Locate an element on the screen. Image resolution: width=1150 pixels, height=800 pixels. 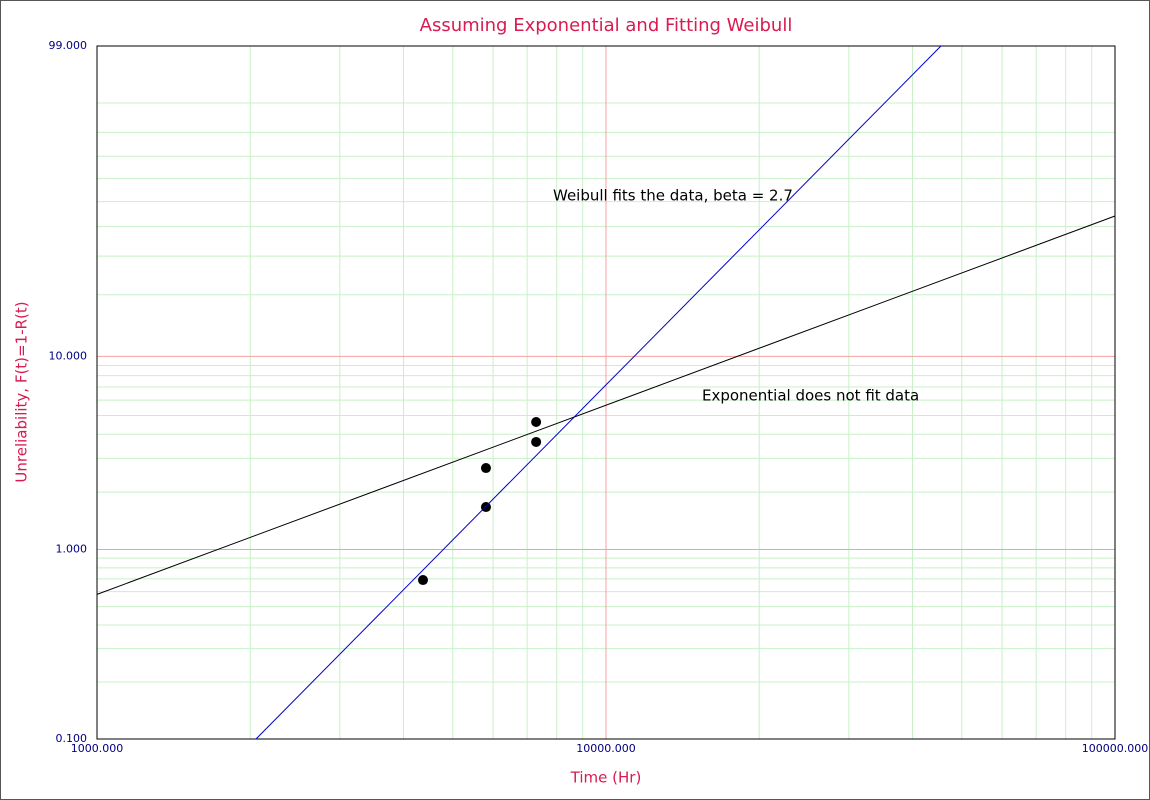
annotation: Weibull fits the data, beta = 2.7 is located at coordinates (673, 196).